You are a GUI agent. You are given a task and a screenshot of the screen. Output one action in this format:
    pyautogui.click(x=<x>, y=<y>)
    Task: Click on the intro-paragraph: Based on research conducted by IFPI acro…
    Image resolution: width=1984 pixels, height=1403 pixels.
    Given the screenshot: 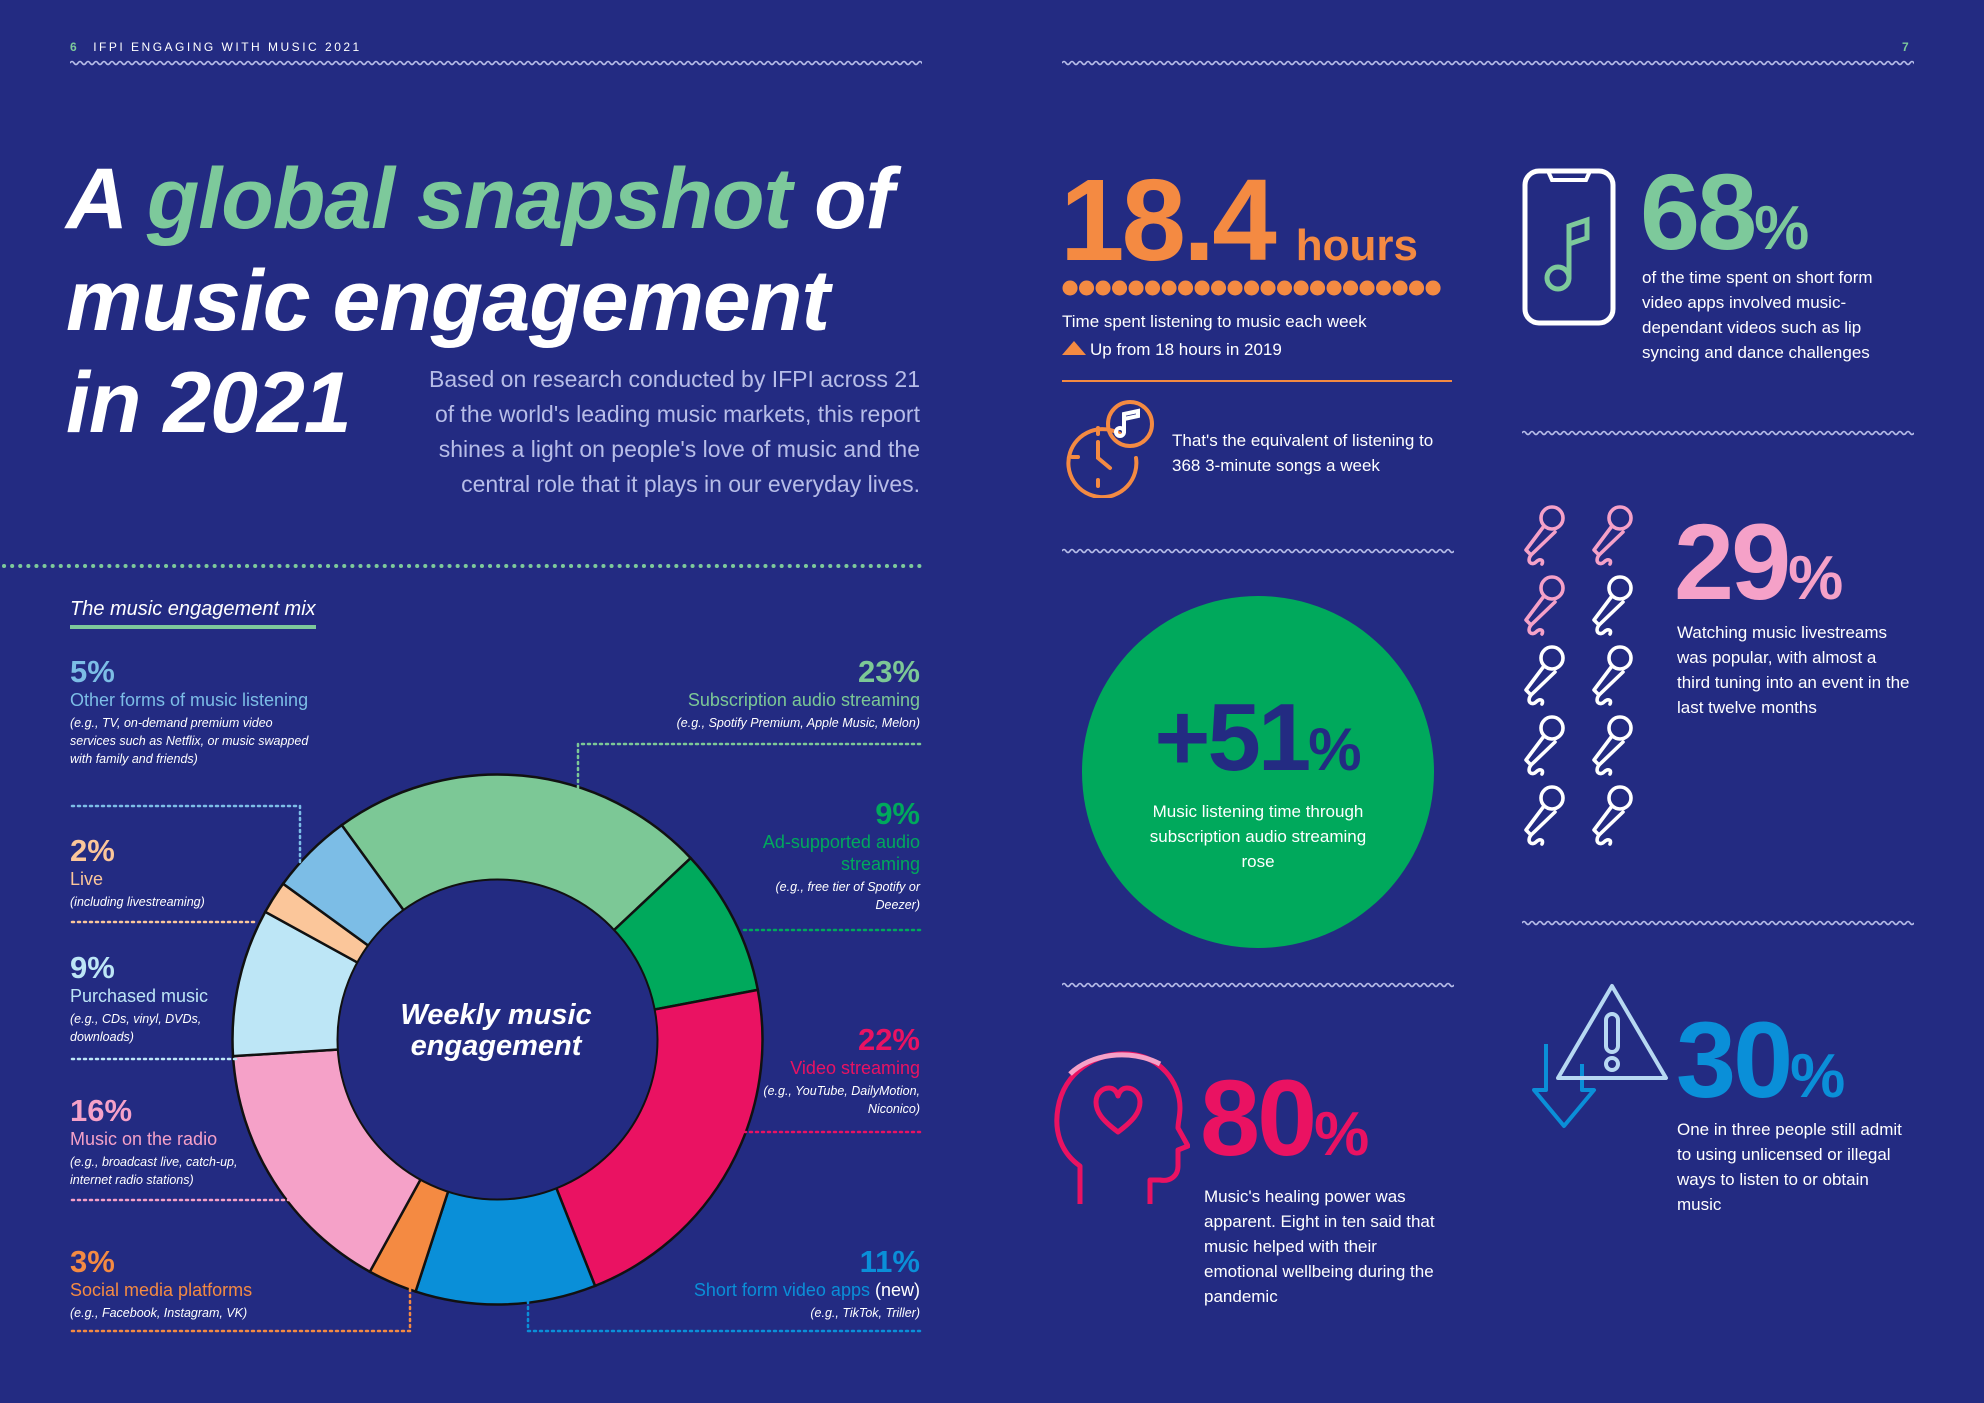 What is the action you would take?
    pyautogui.click(x=674, y=431)
    